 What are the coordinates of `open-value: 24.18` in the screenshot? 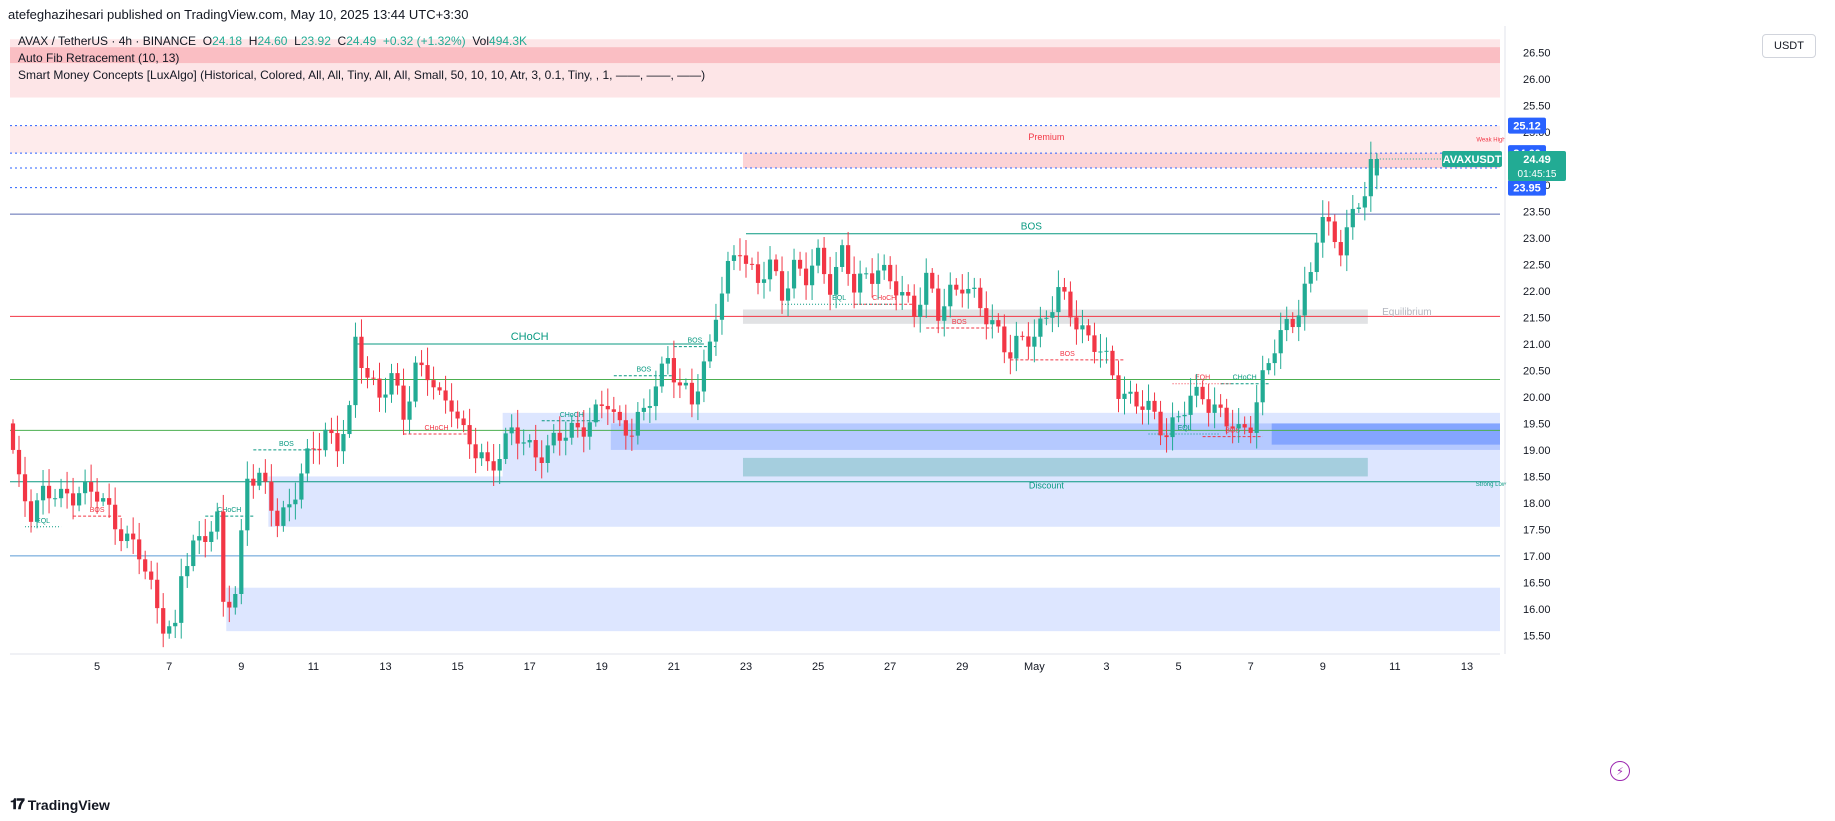 It's located at (227, 41).